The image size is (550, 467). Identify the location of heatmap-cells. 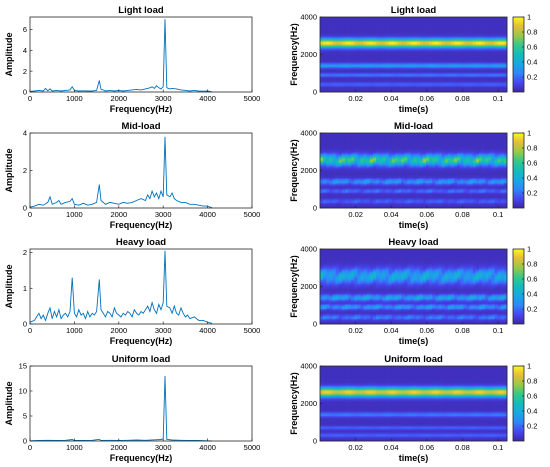
(414, 171).